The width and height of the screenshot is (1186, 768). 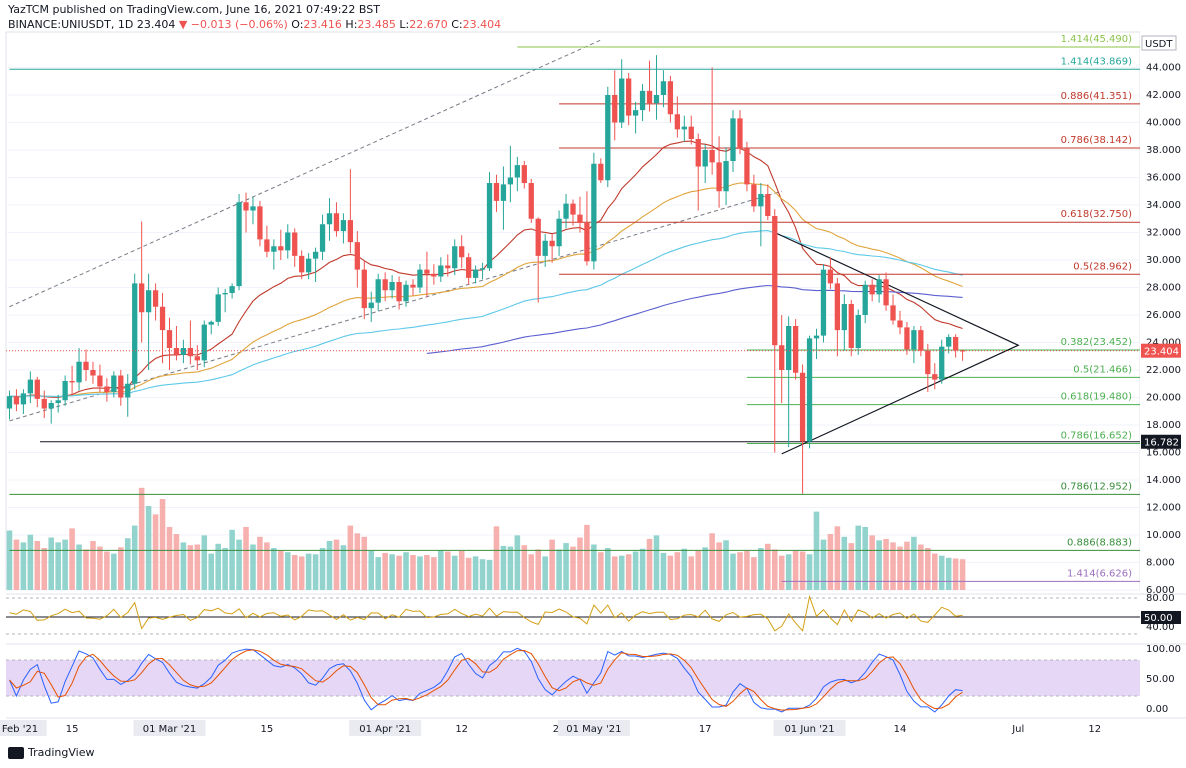 What do you see at coordinates (51, 752) in the screenshot?
I see `tradingview-brand: TradingView` at bounding box center [51, 752].